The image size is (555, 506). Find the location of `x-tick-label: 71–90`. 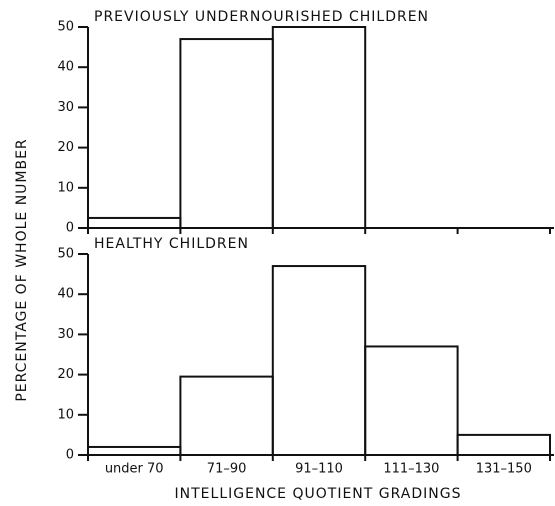

x-tick-label: 71–90 is located at coordinates (227, 469).